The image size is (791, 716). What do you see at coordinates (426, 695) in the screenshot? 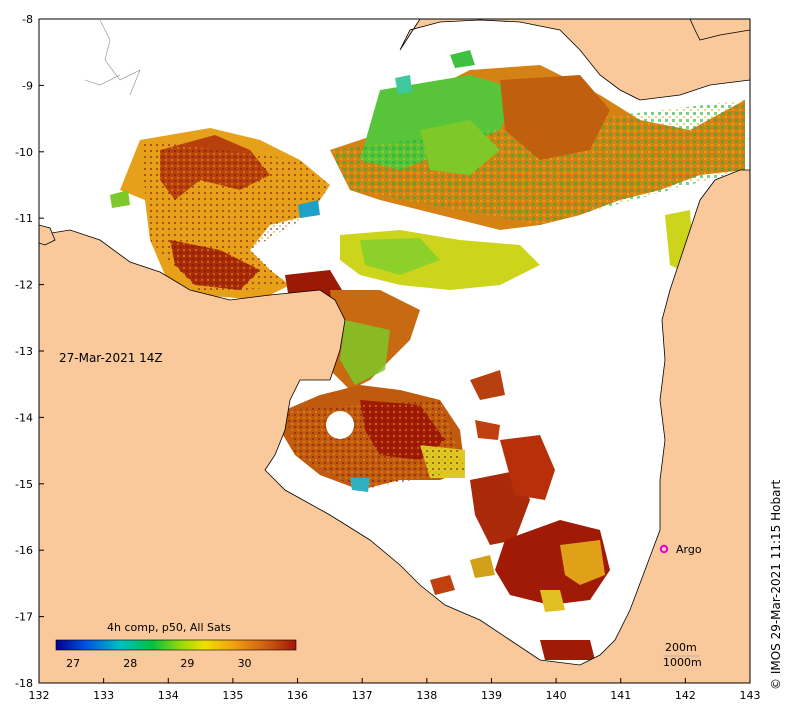
I see `x-tick-label: 138` at bounding box center [426, 695].